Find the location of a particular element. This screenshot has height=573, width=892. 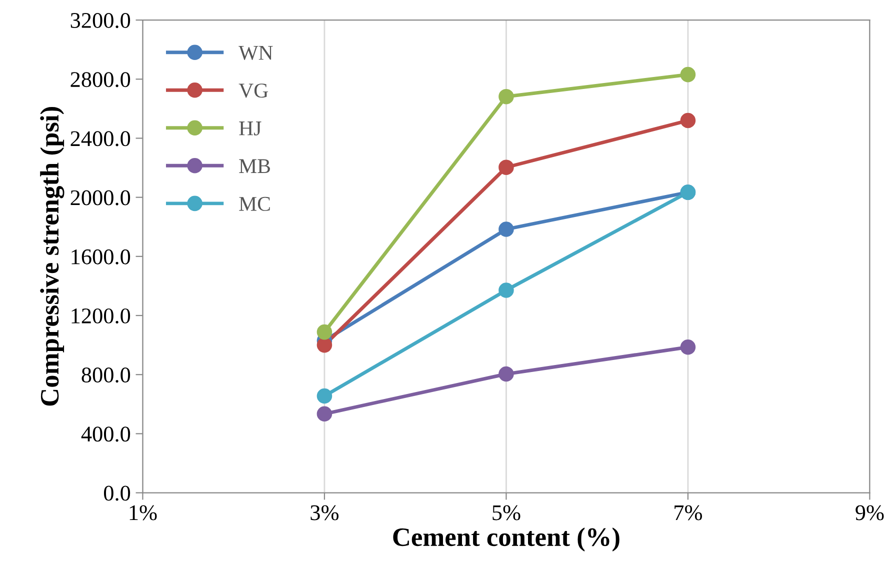

legend-label: MB is located at coordinates (254, 166).